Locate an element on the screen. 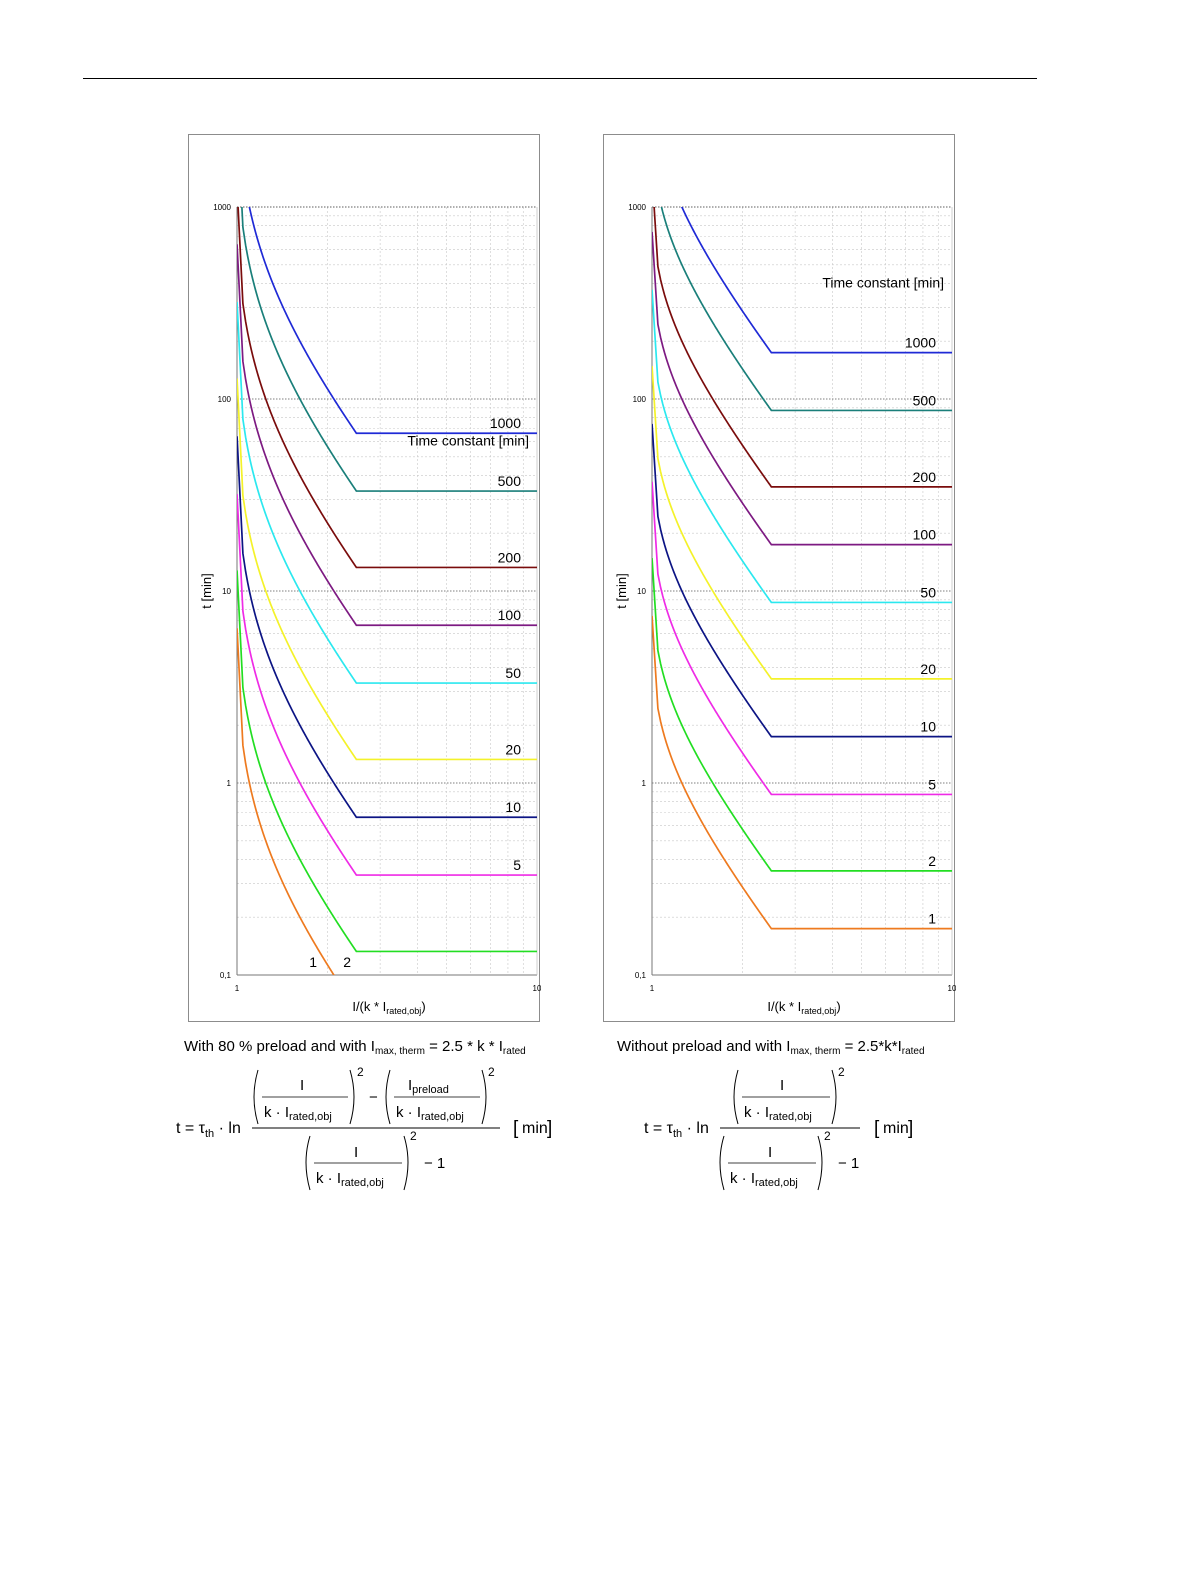  formula-den-sub-2: rated,obj is located at coordinates (442, 1117).